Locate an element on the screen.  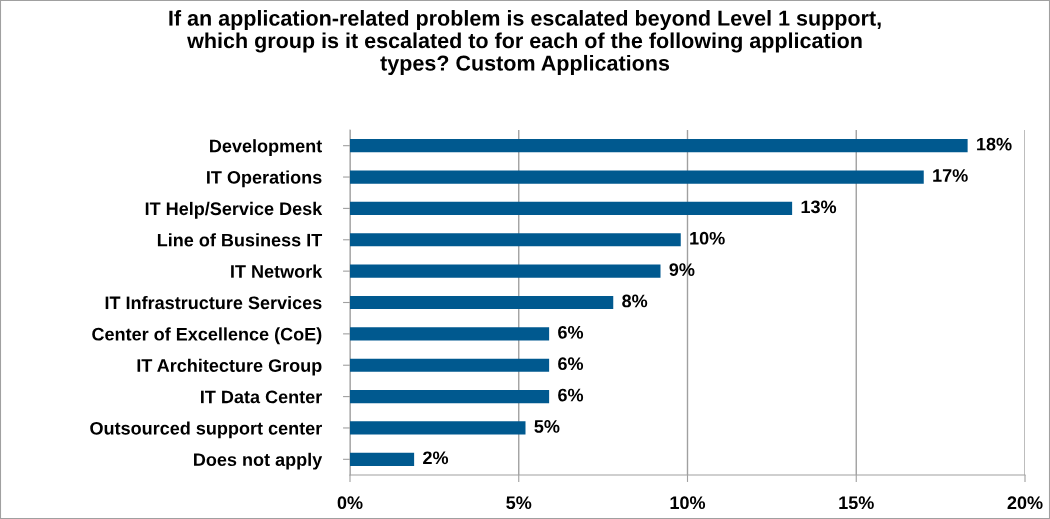
data-label: 17% is located at coordinates (950, 175).